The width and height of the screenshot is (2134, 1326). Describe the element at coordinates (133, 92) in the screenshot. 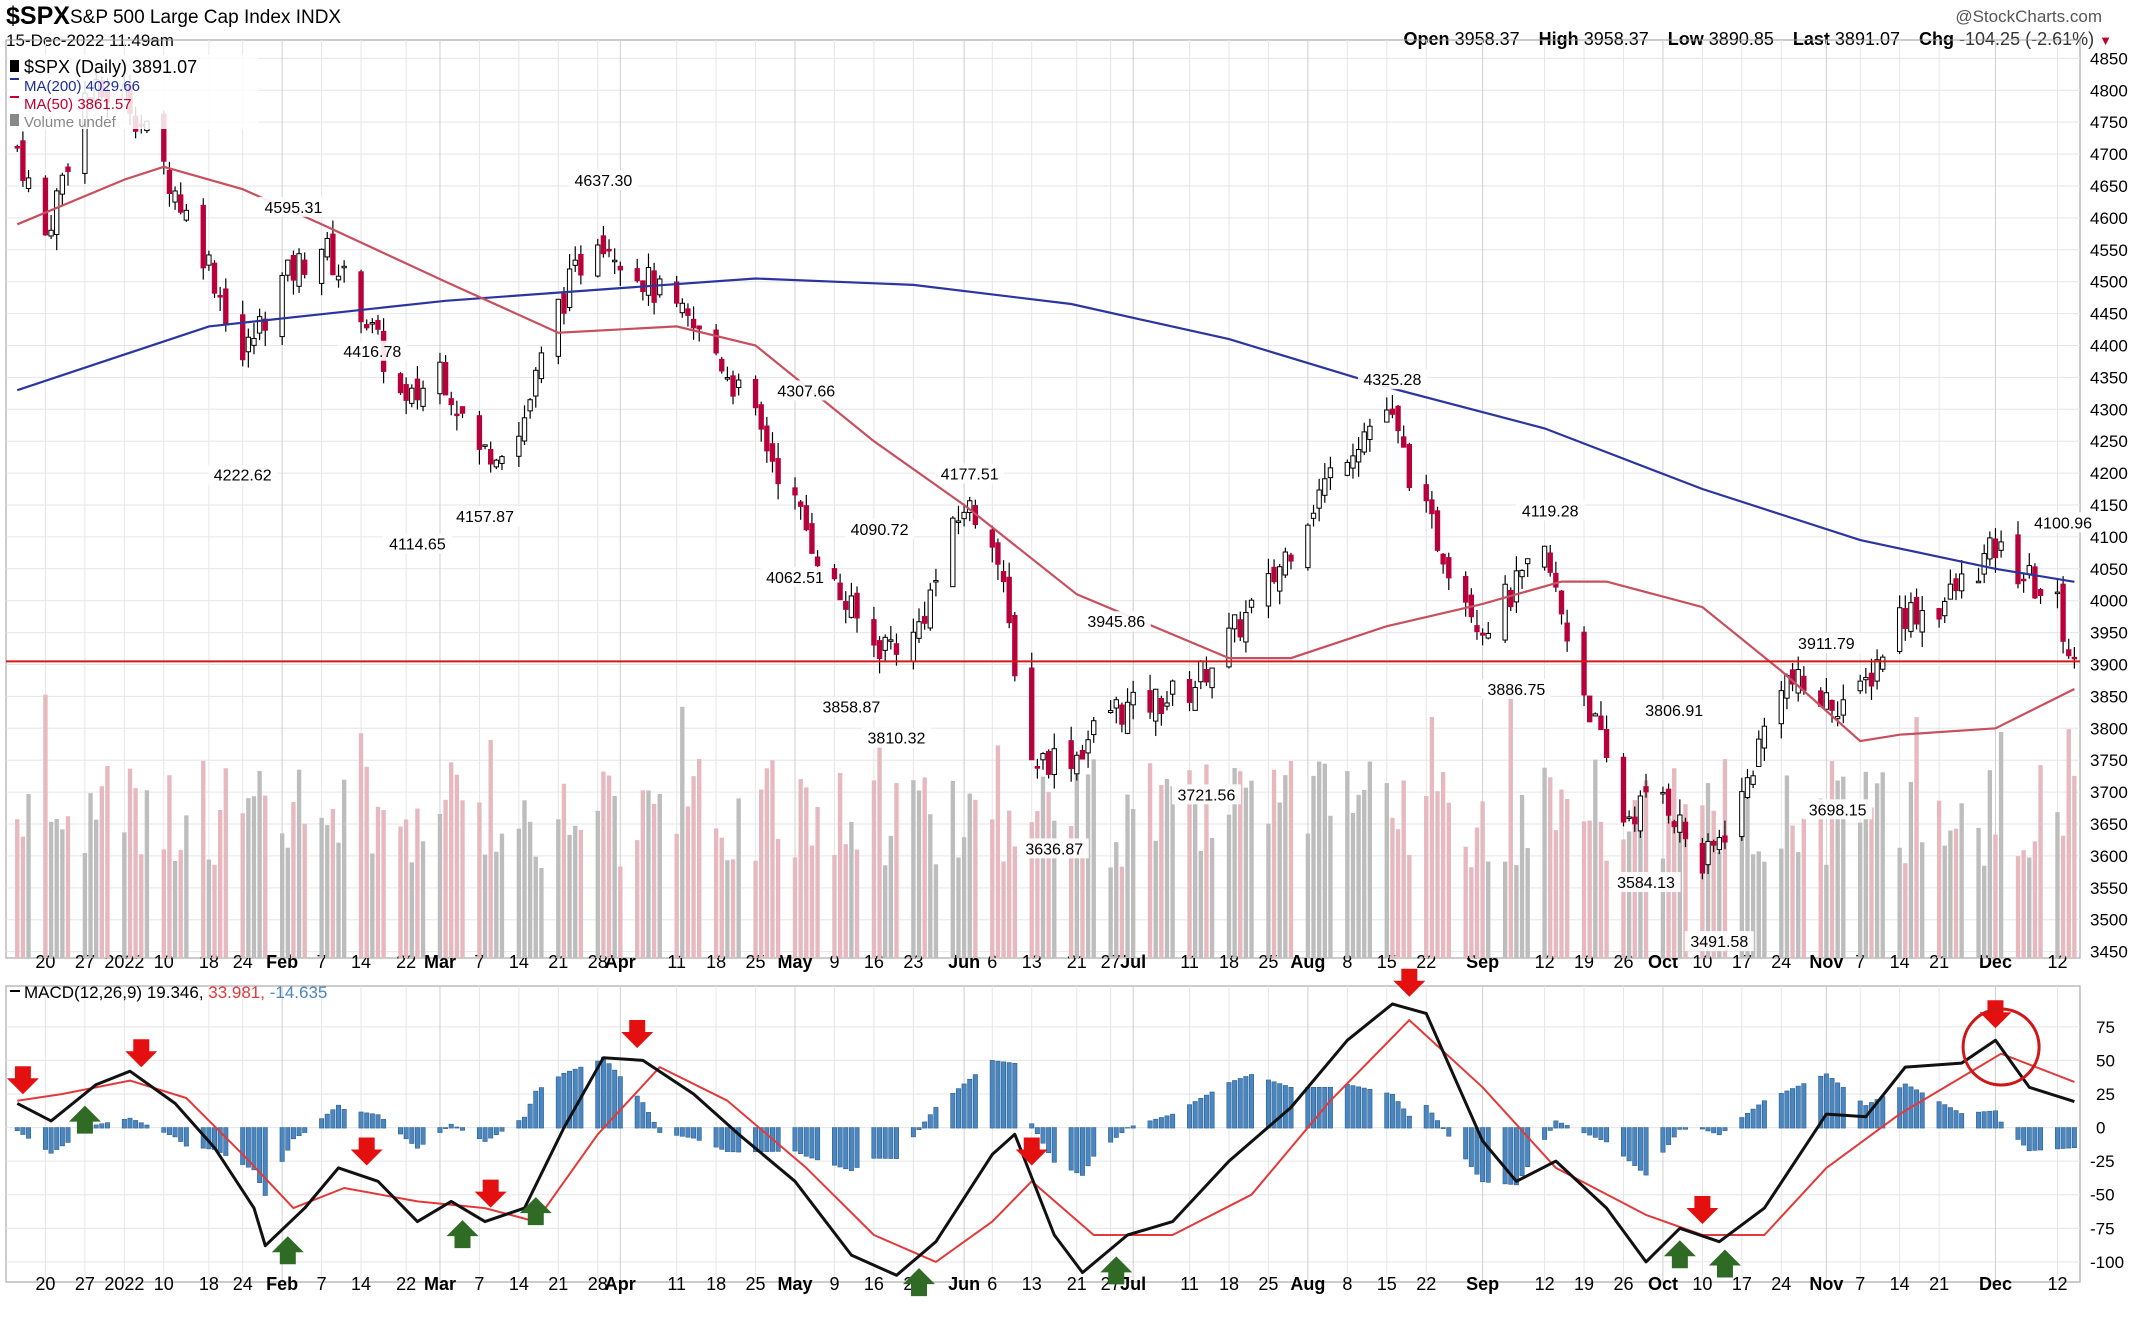

I see `legend-bg` at that location.